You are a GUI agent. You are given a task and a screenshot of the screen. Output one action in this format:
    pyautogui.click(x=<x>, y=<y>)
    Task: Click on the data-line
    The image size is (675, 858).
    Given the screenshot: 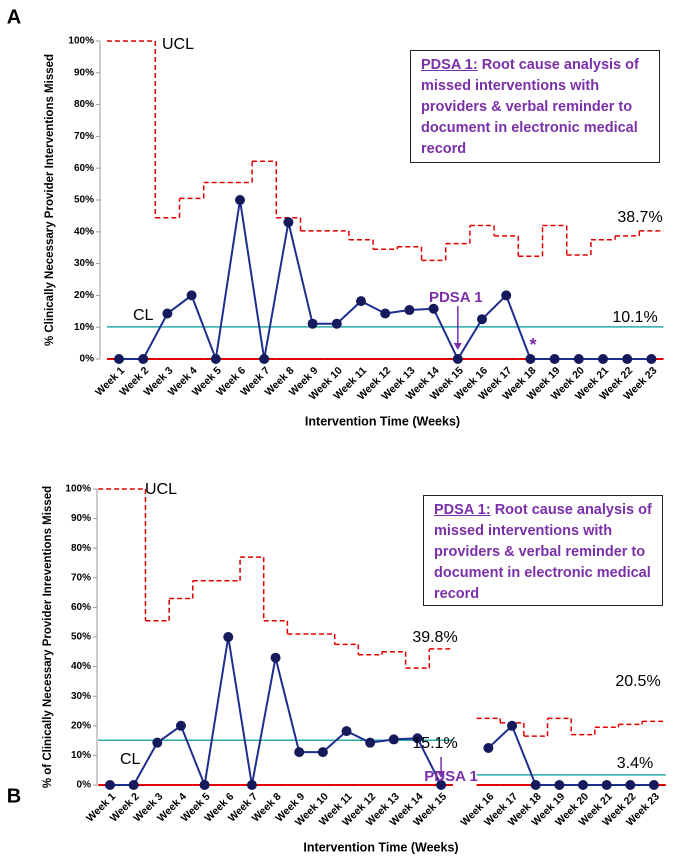 What is the action you would take?
    pyautogui.click(x=382, y=712)
    